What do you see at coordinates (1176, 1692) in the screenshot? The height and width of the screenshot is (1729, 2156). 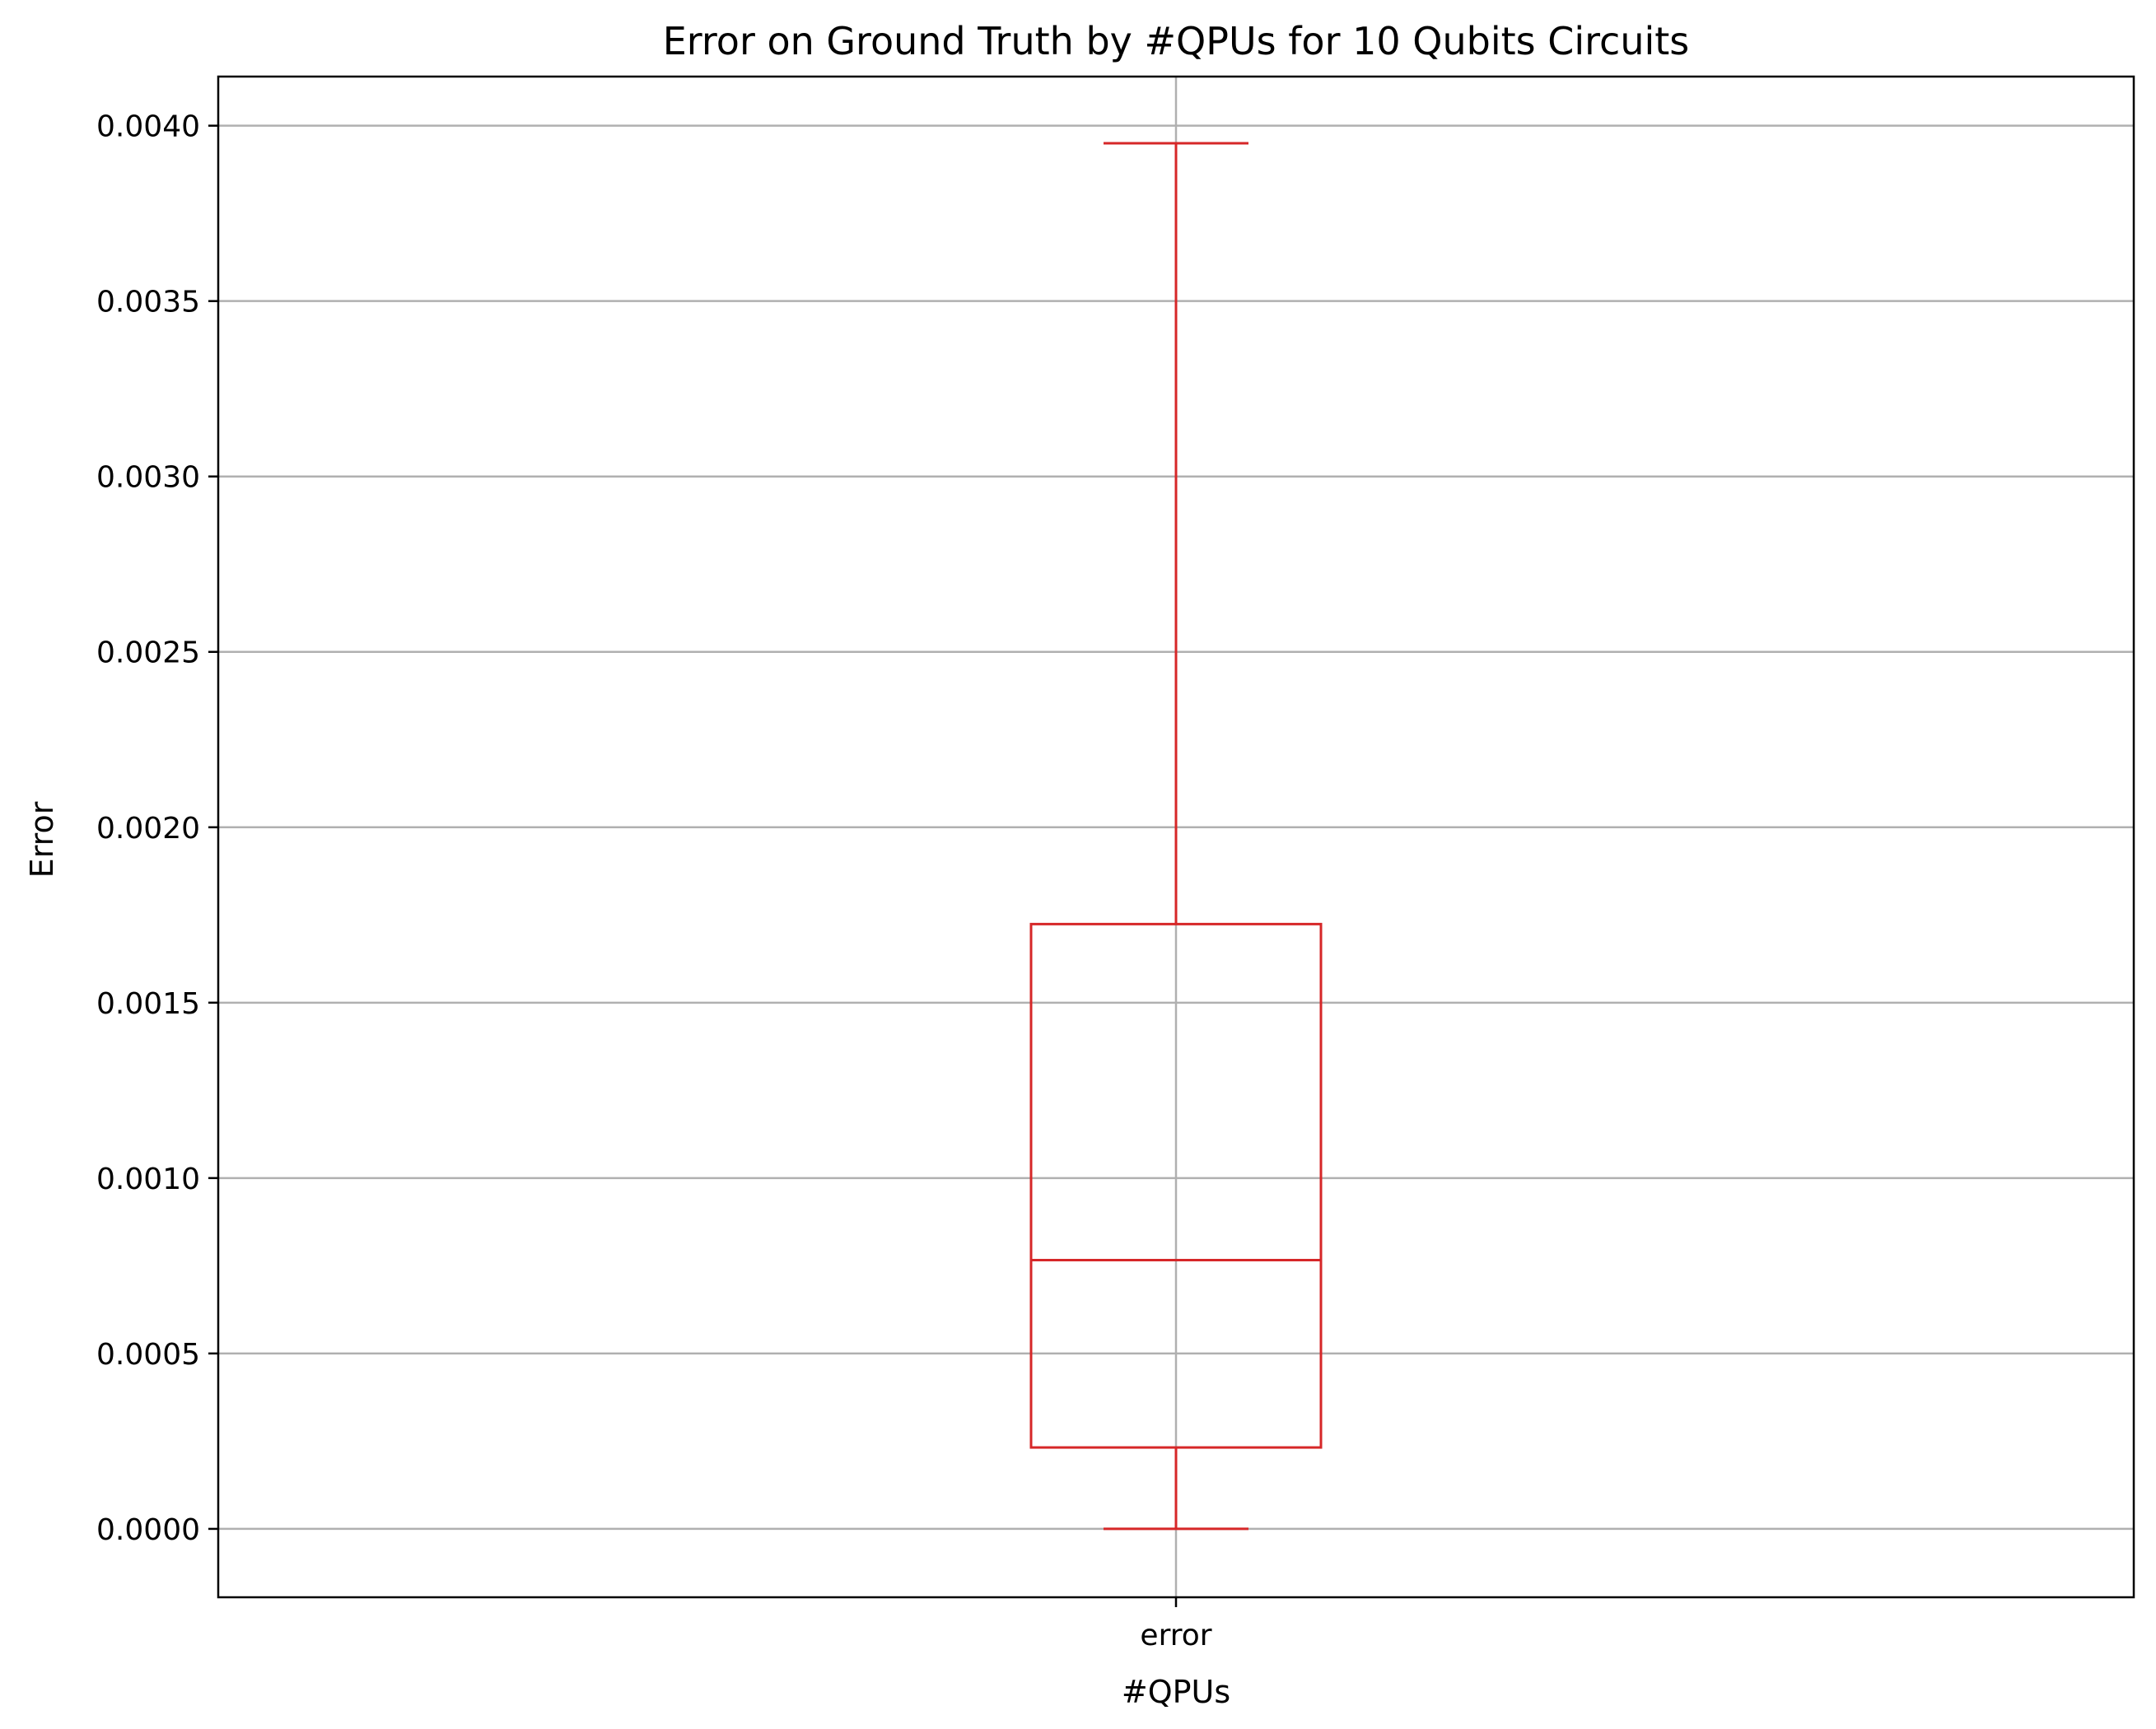 I see `x-axis-label: #QPUs` at bounding box center [1176, 1692].